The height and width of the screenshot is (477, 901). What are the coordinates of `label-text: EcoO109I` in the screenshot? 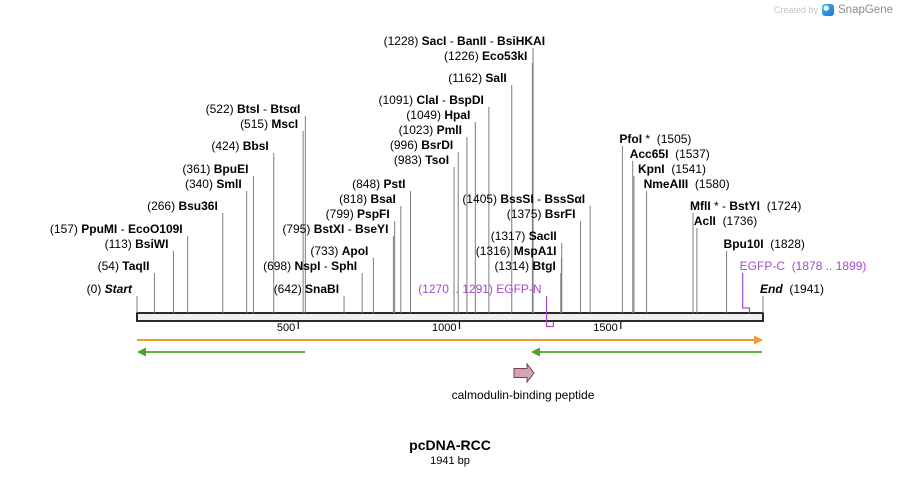 It's located at (155, 229).